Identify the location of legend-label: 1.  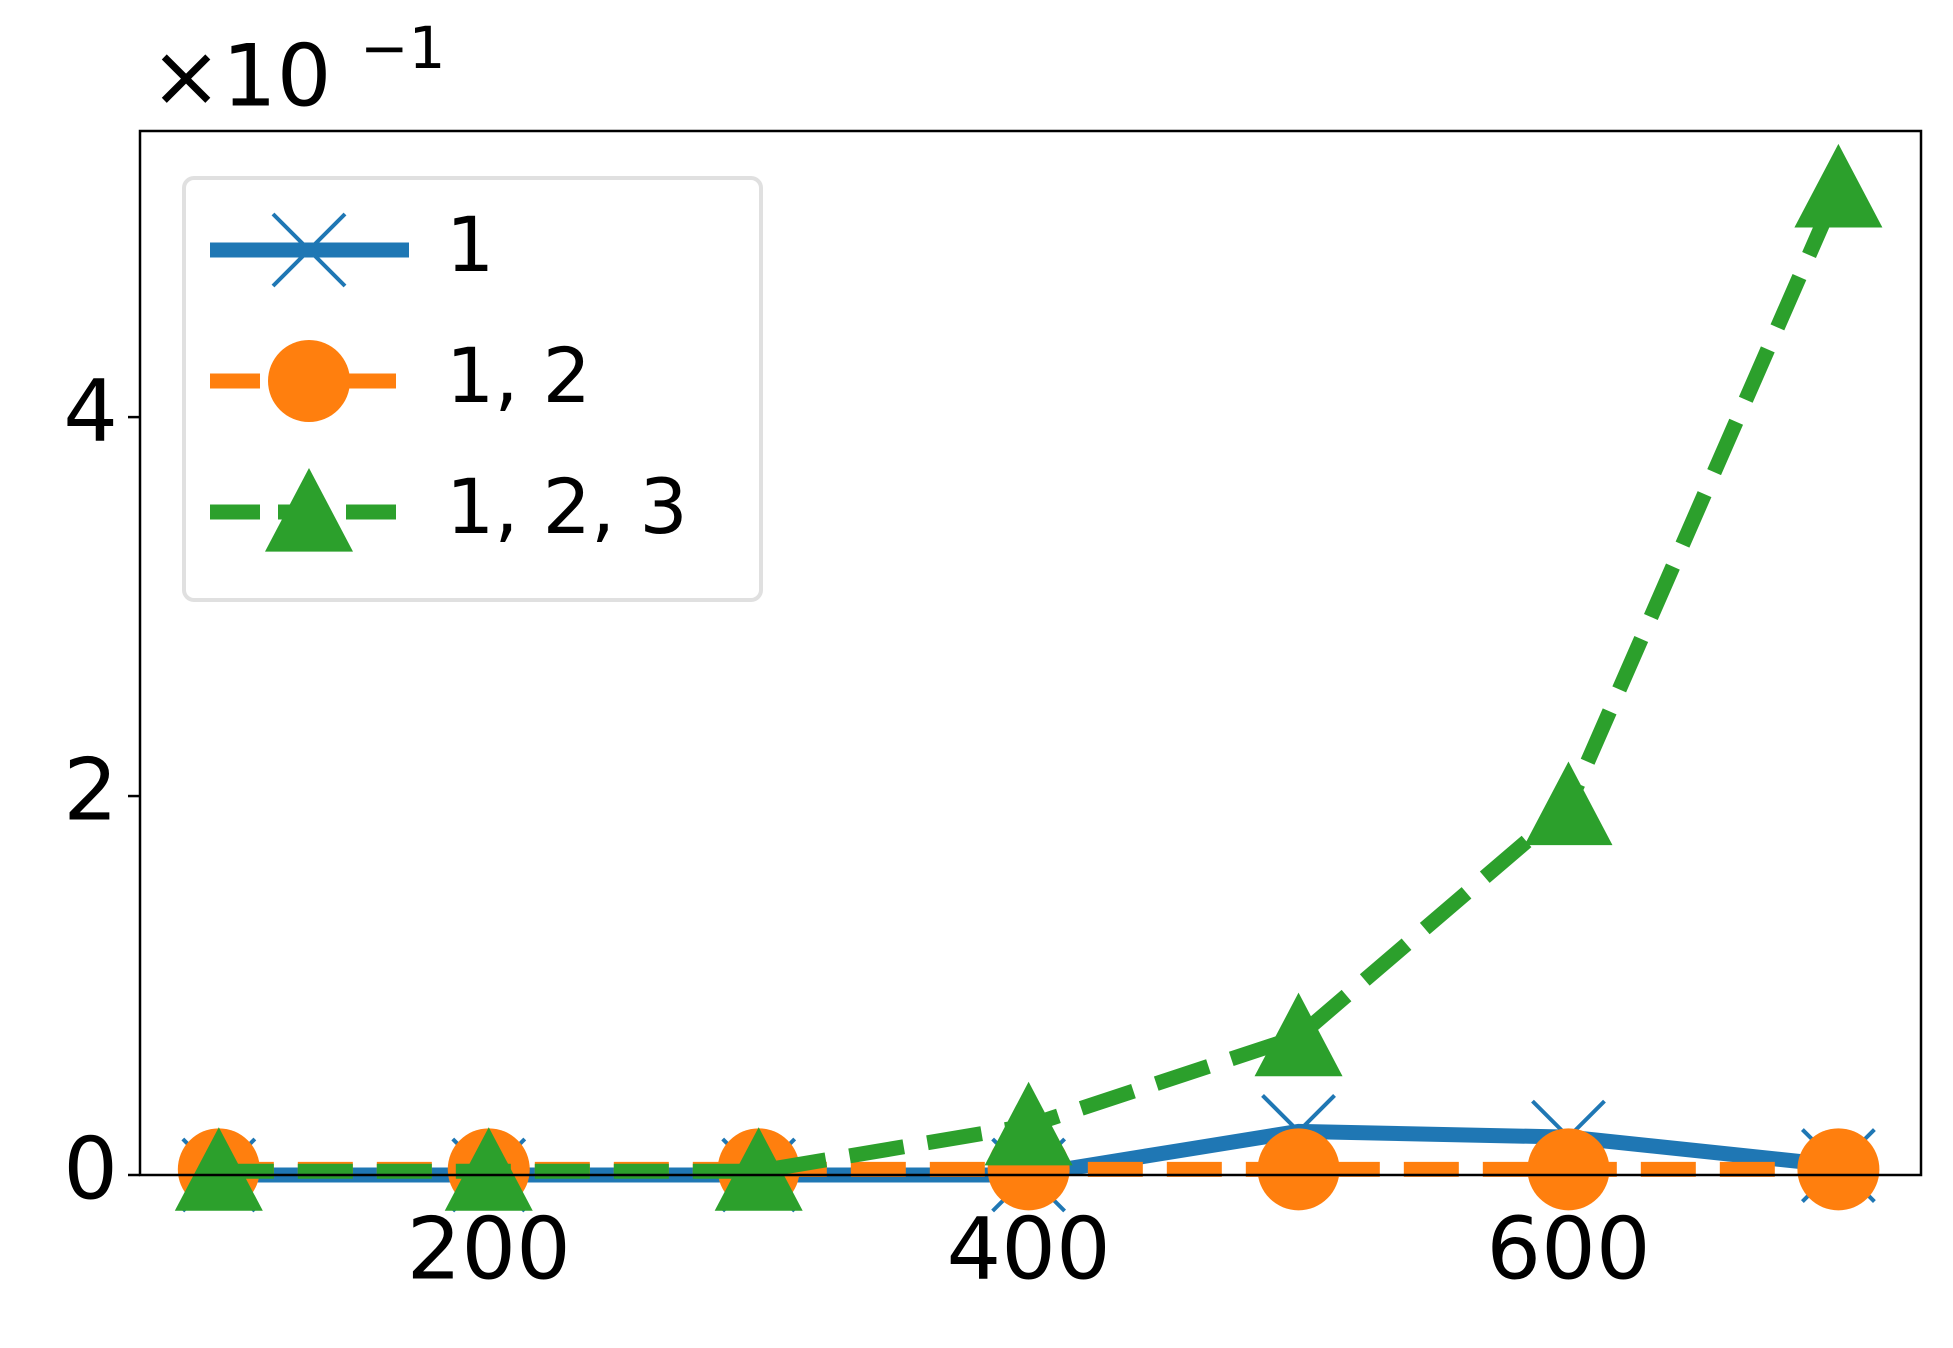
(470, 244).